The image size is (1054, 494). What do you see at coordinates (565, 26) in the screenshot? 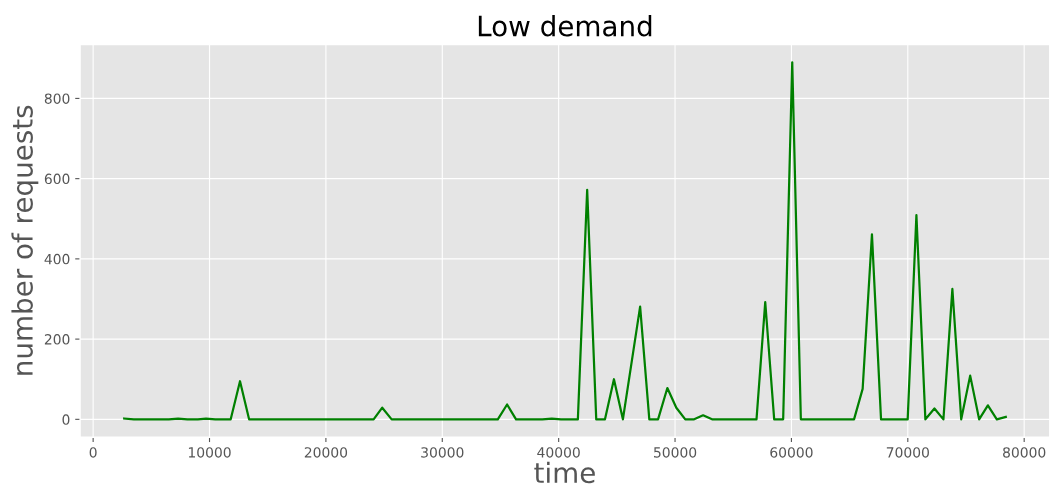
I see `chart-title: Low demand` at bounding box center [565, 26].